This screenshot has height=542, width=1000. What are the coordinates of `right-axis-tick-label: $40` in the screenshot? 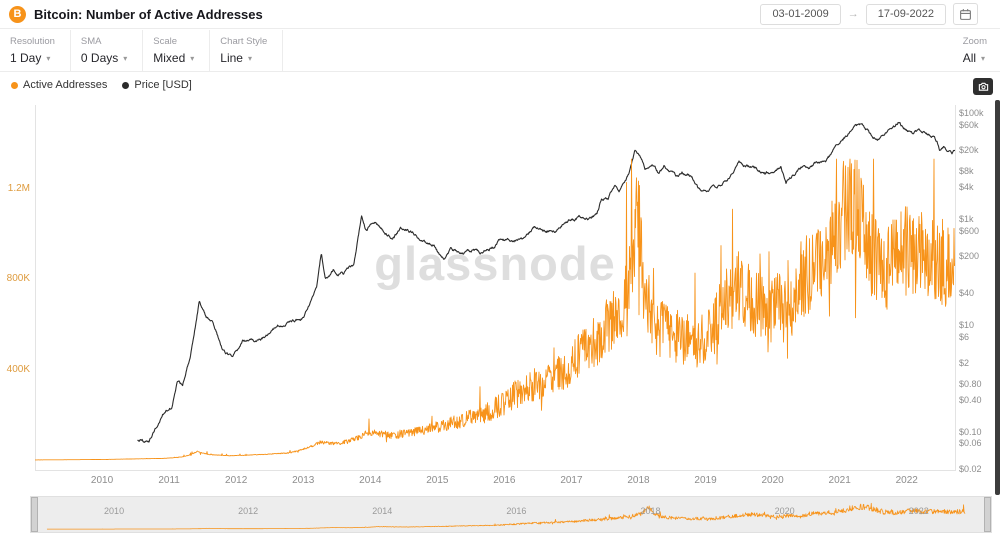 It's located at (967, 293).